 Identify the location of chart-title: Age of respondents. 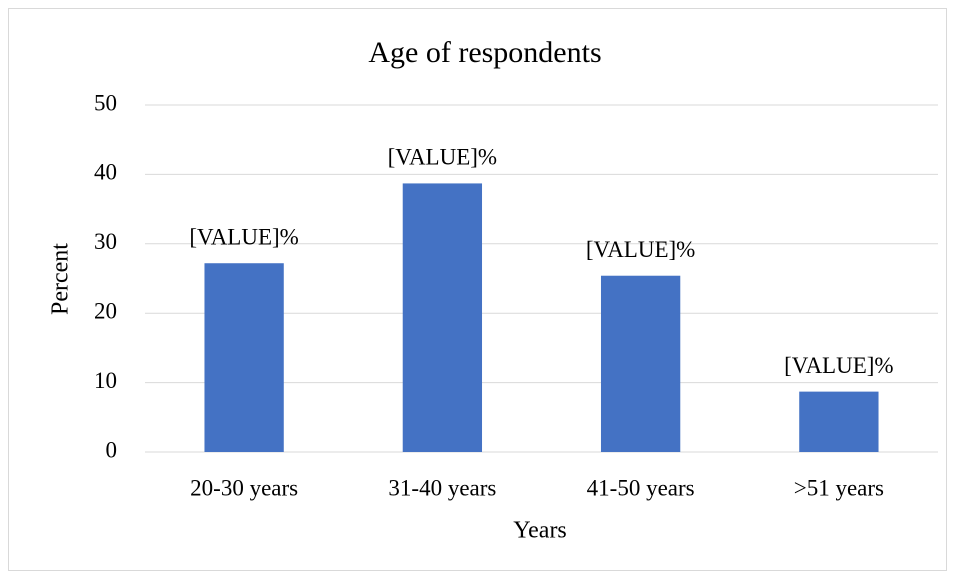
(484, 52).